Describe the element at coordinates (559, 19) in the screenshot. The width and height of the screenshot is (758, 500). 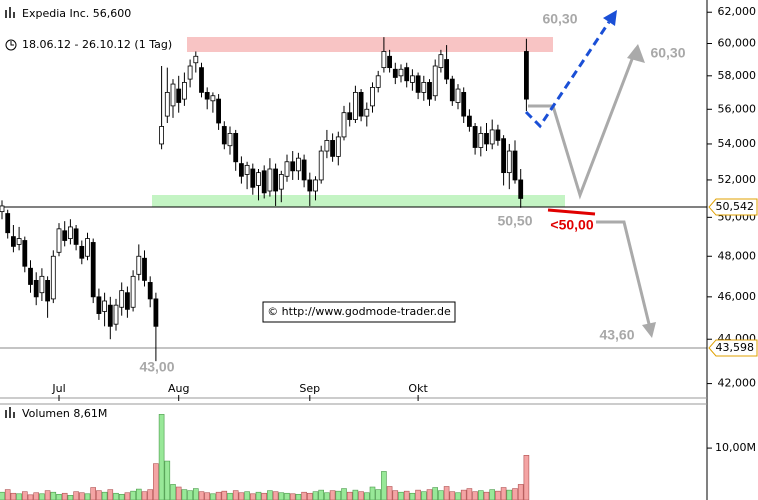
I see `annotation: 60,30` at that location.